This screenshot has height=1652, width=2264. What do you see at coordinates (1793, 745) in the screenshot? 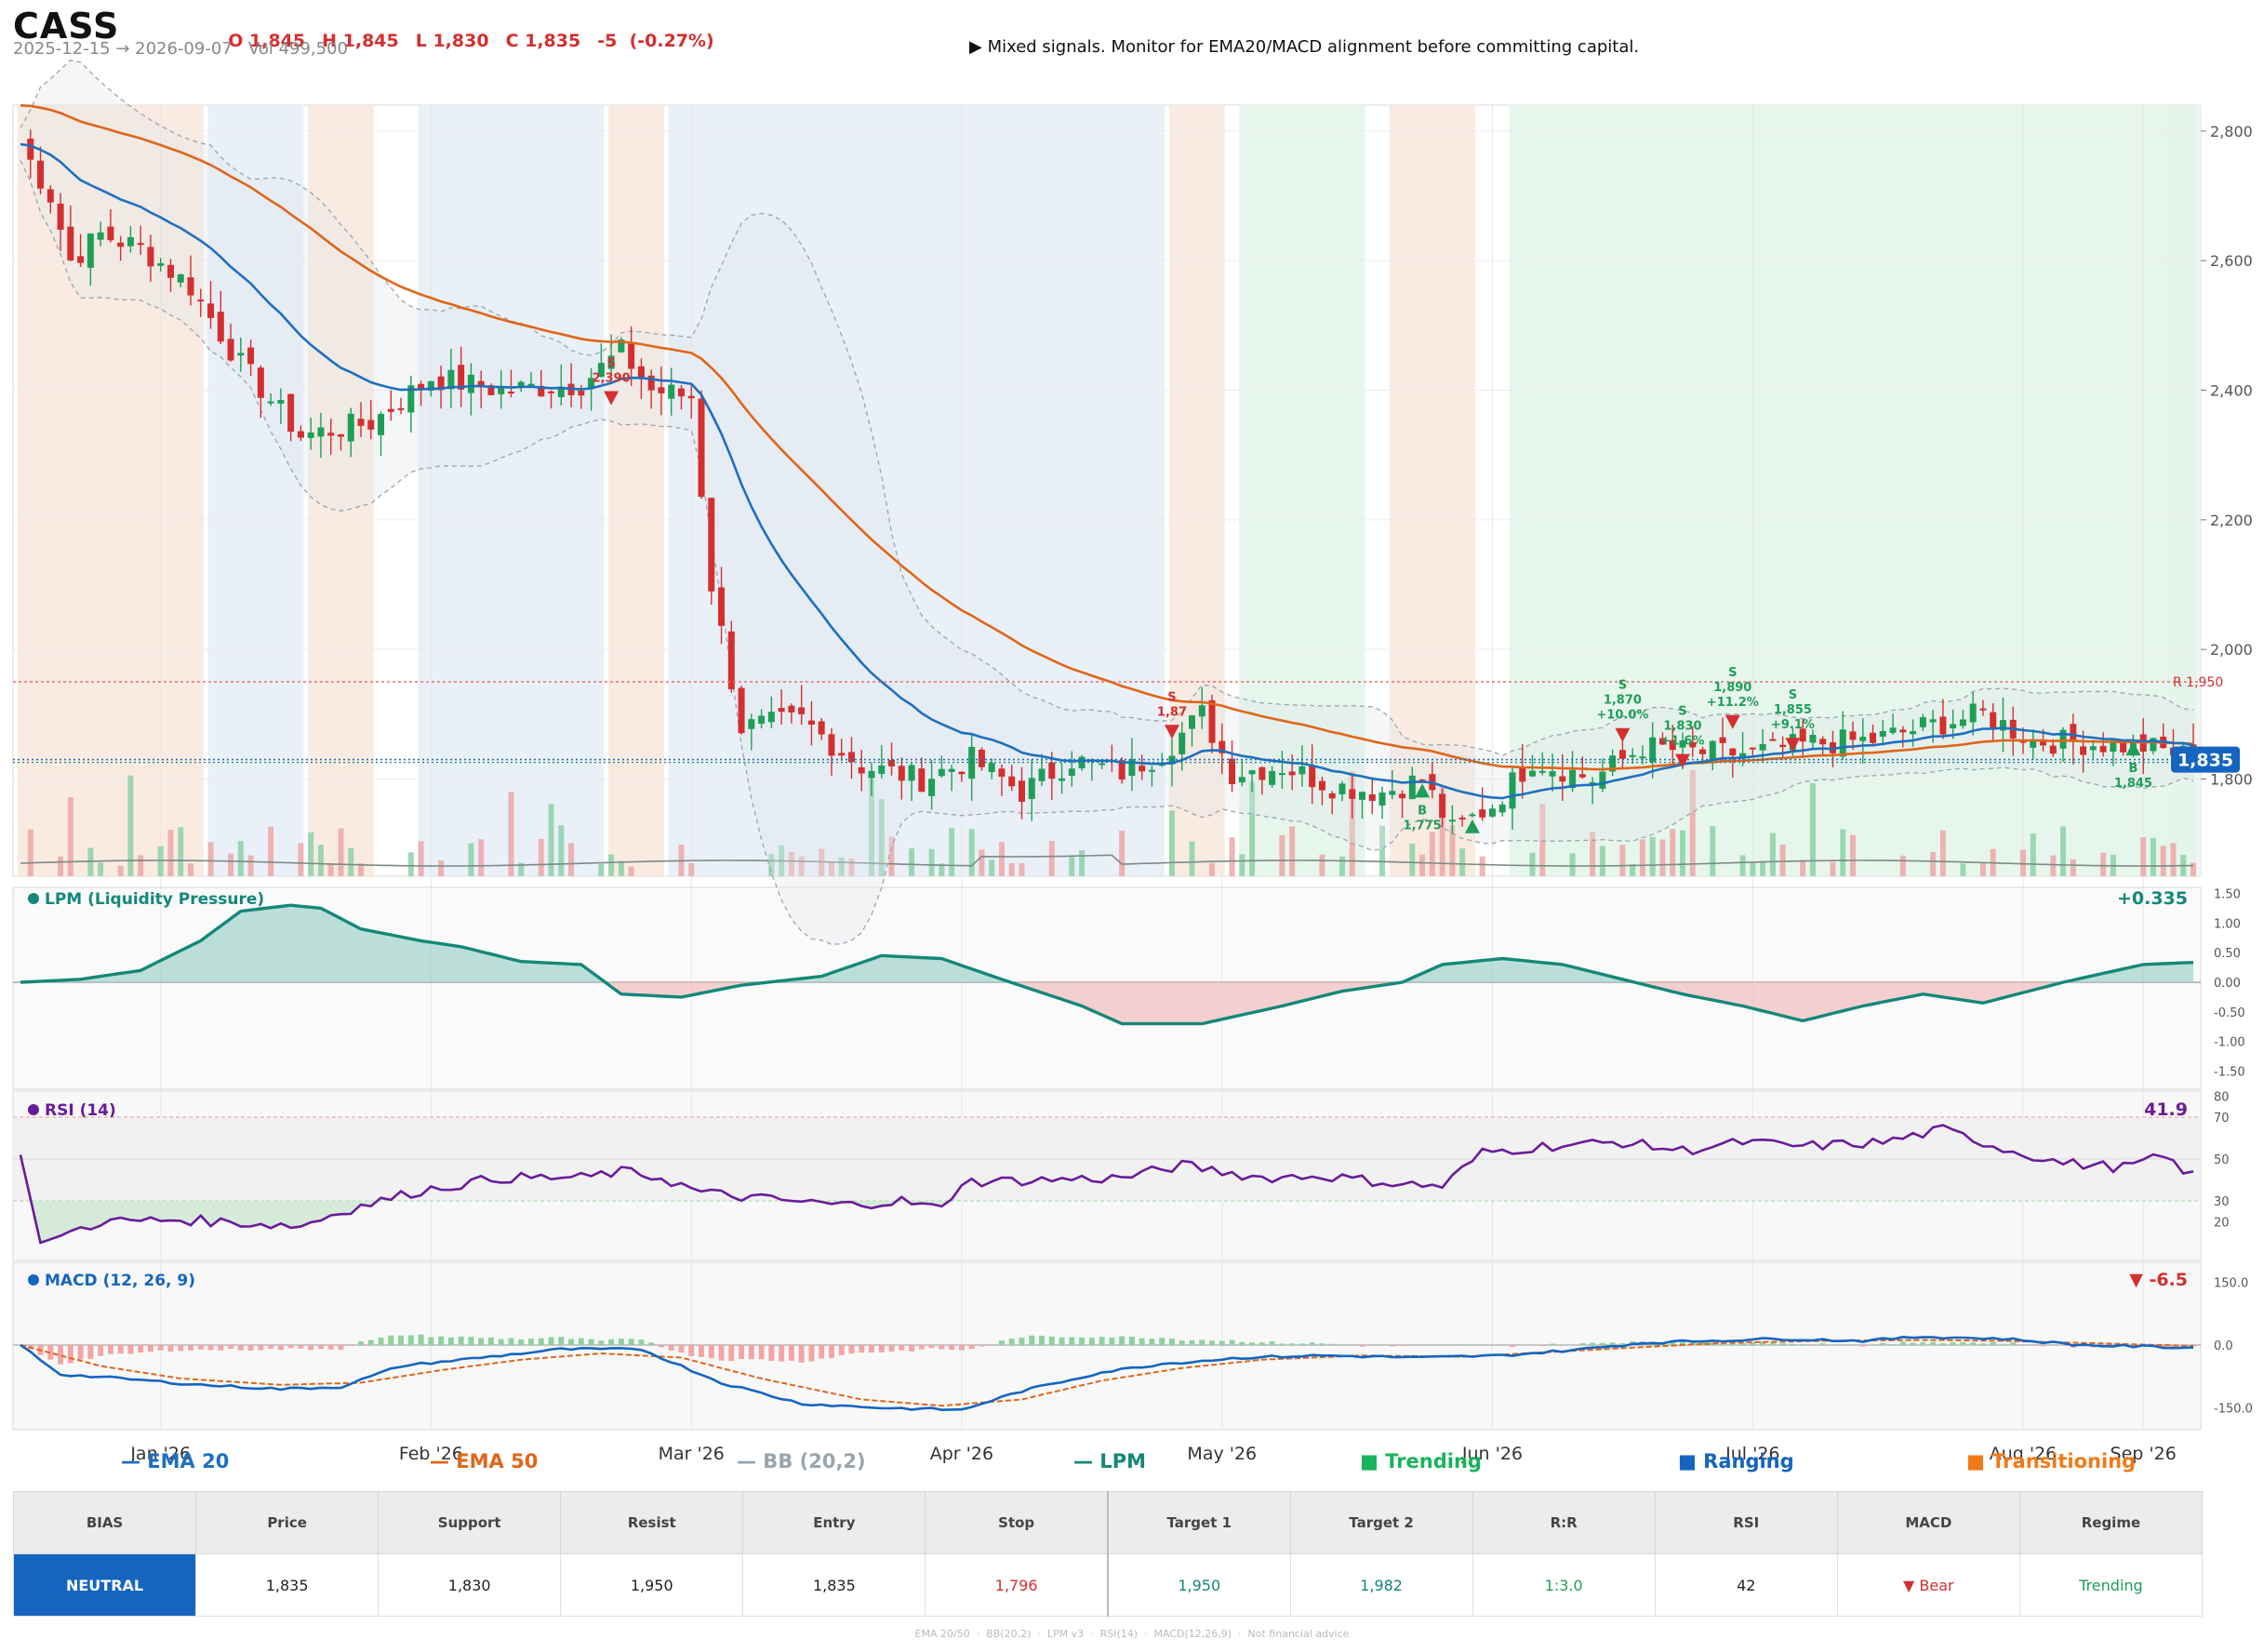
I see `sell-signal-marker` at bounding box center [1793, 745].